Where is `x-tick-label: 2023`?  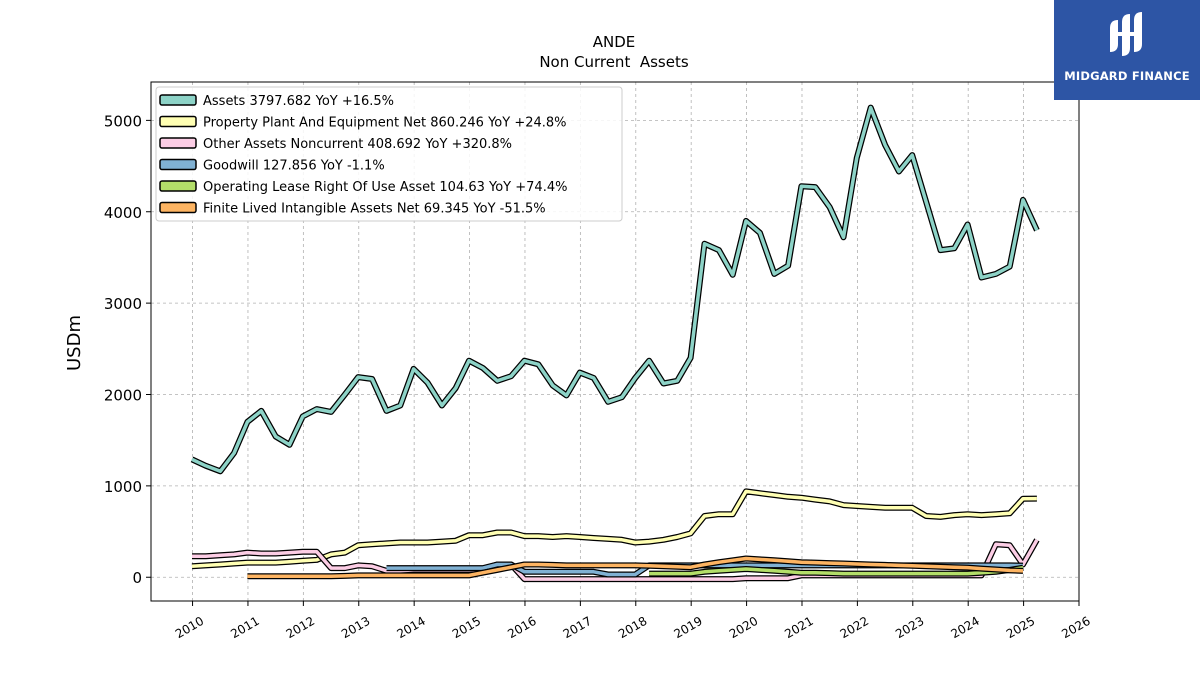
x-tick-label: 2023 is located at coordinates (909, 627).